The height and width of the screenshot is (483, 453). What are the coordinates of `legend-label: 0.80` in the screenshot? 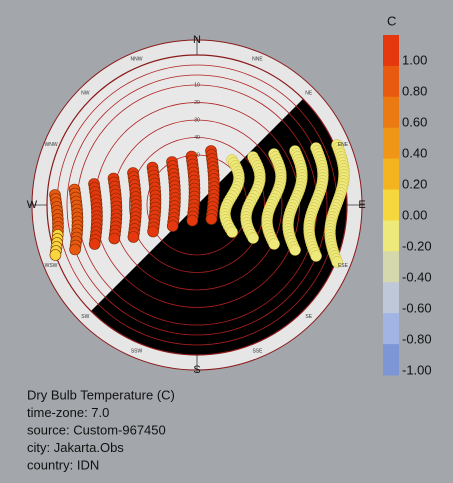 It's located at (414, 90).